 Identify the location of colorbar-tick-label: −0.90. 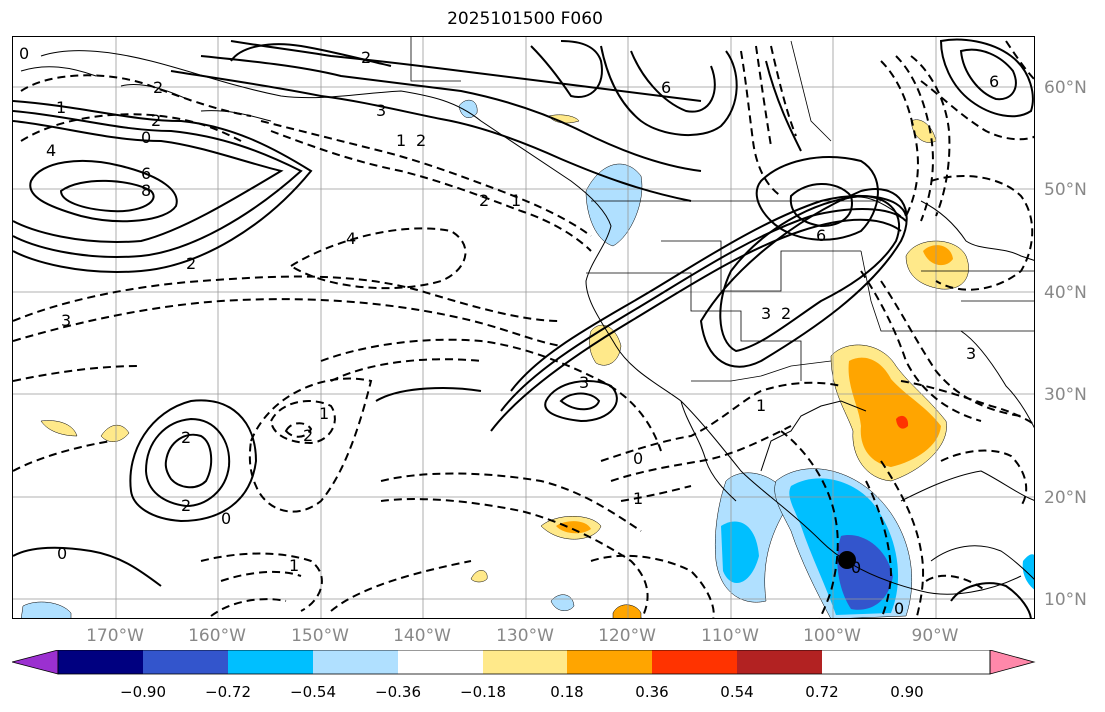
(143, 692).